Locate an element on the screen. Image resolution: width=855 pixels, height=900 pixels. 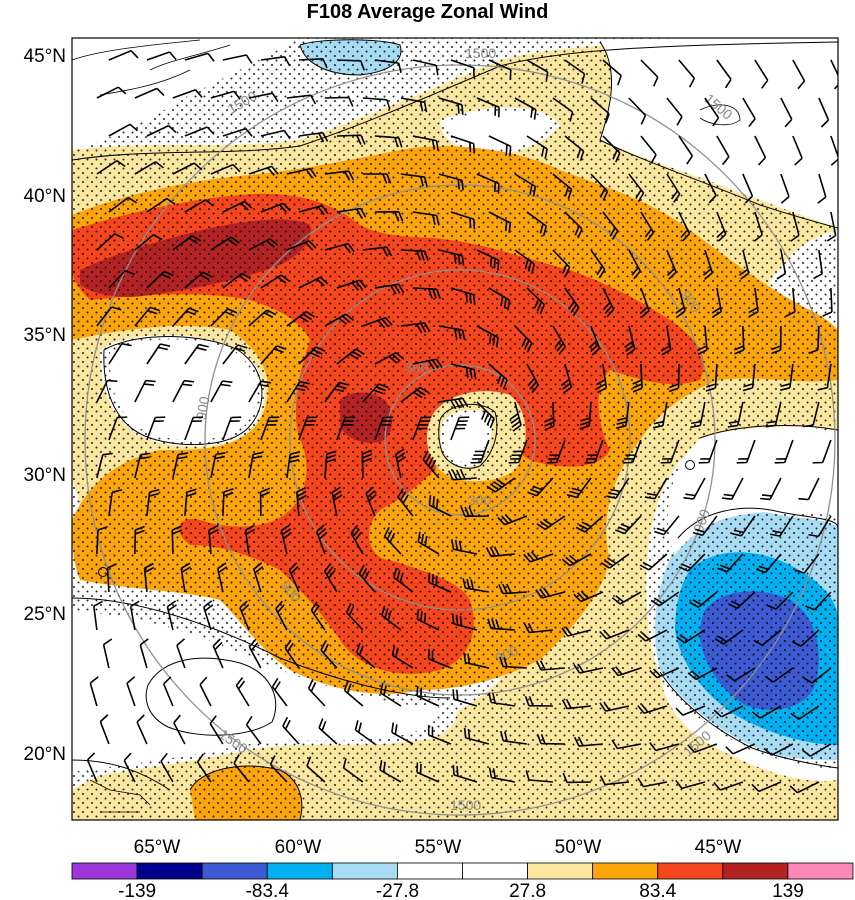
colorbar-label: 83.4 is located at coordinates (657, 890).